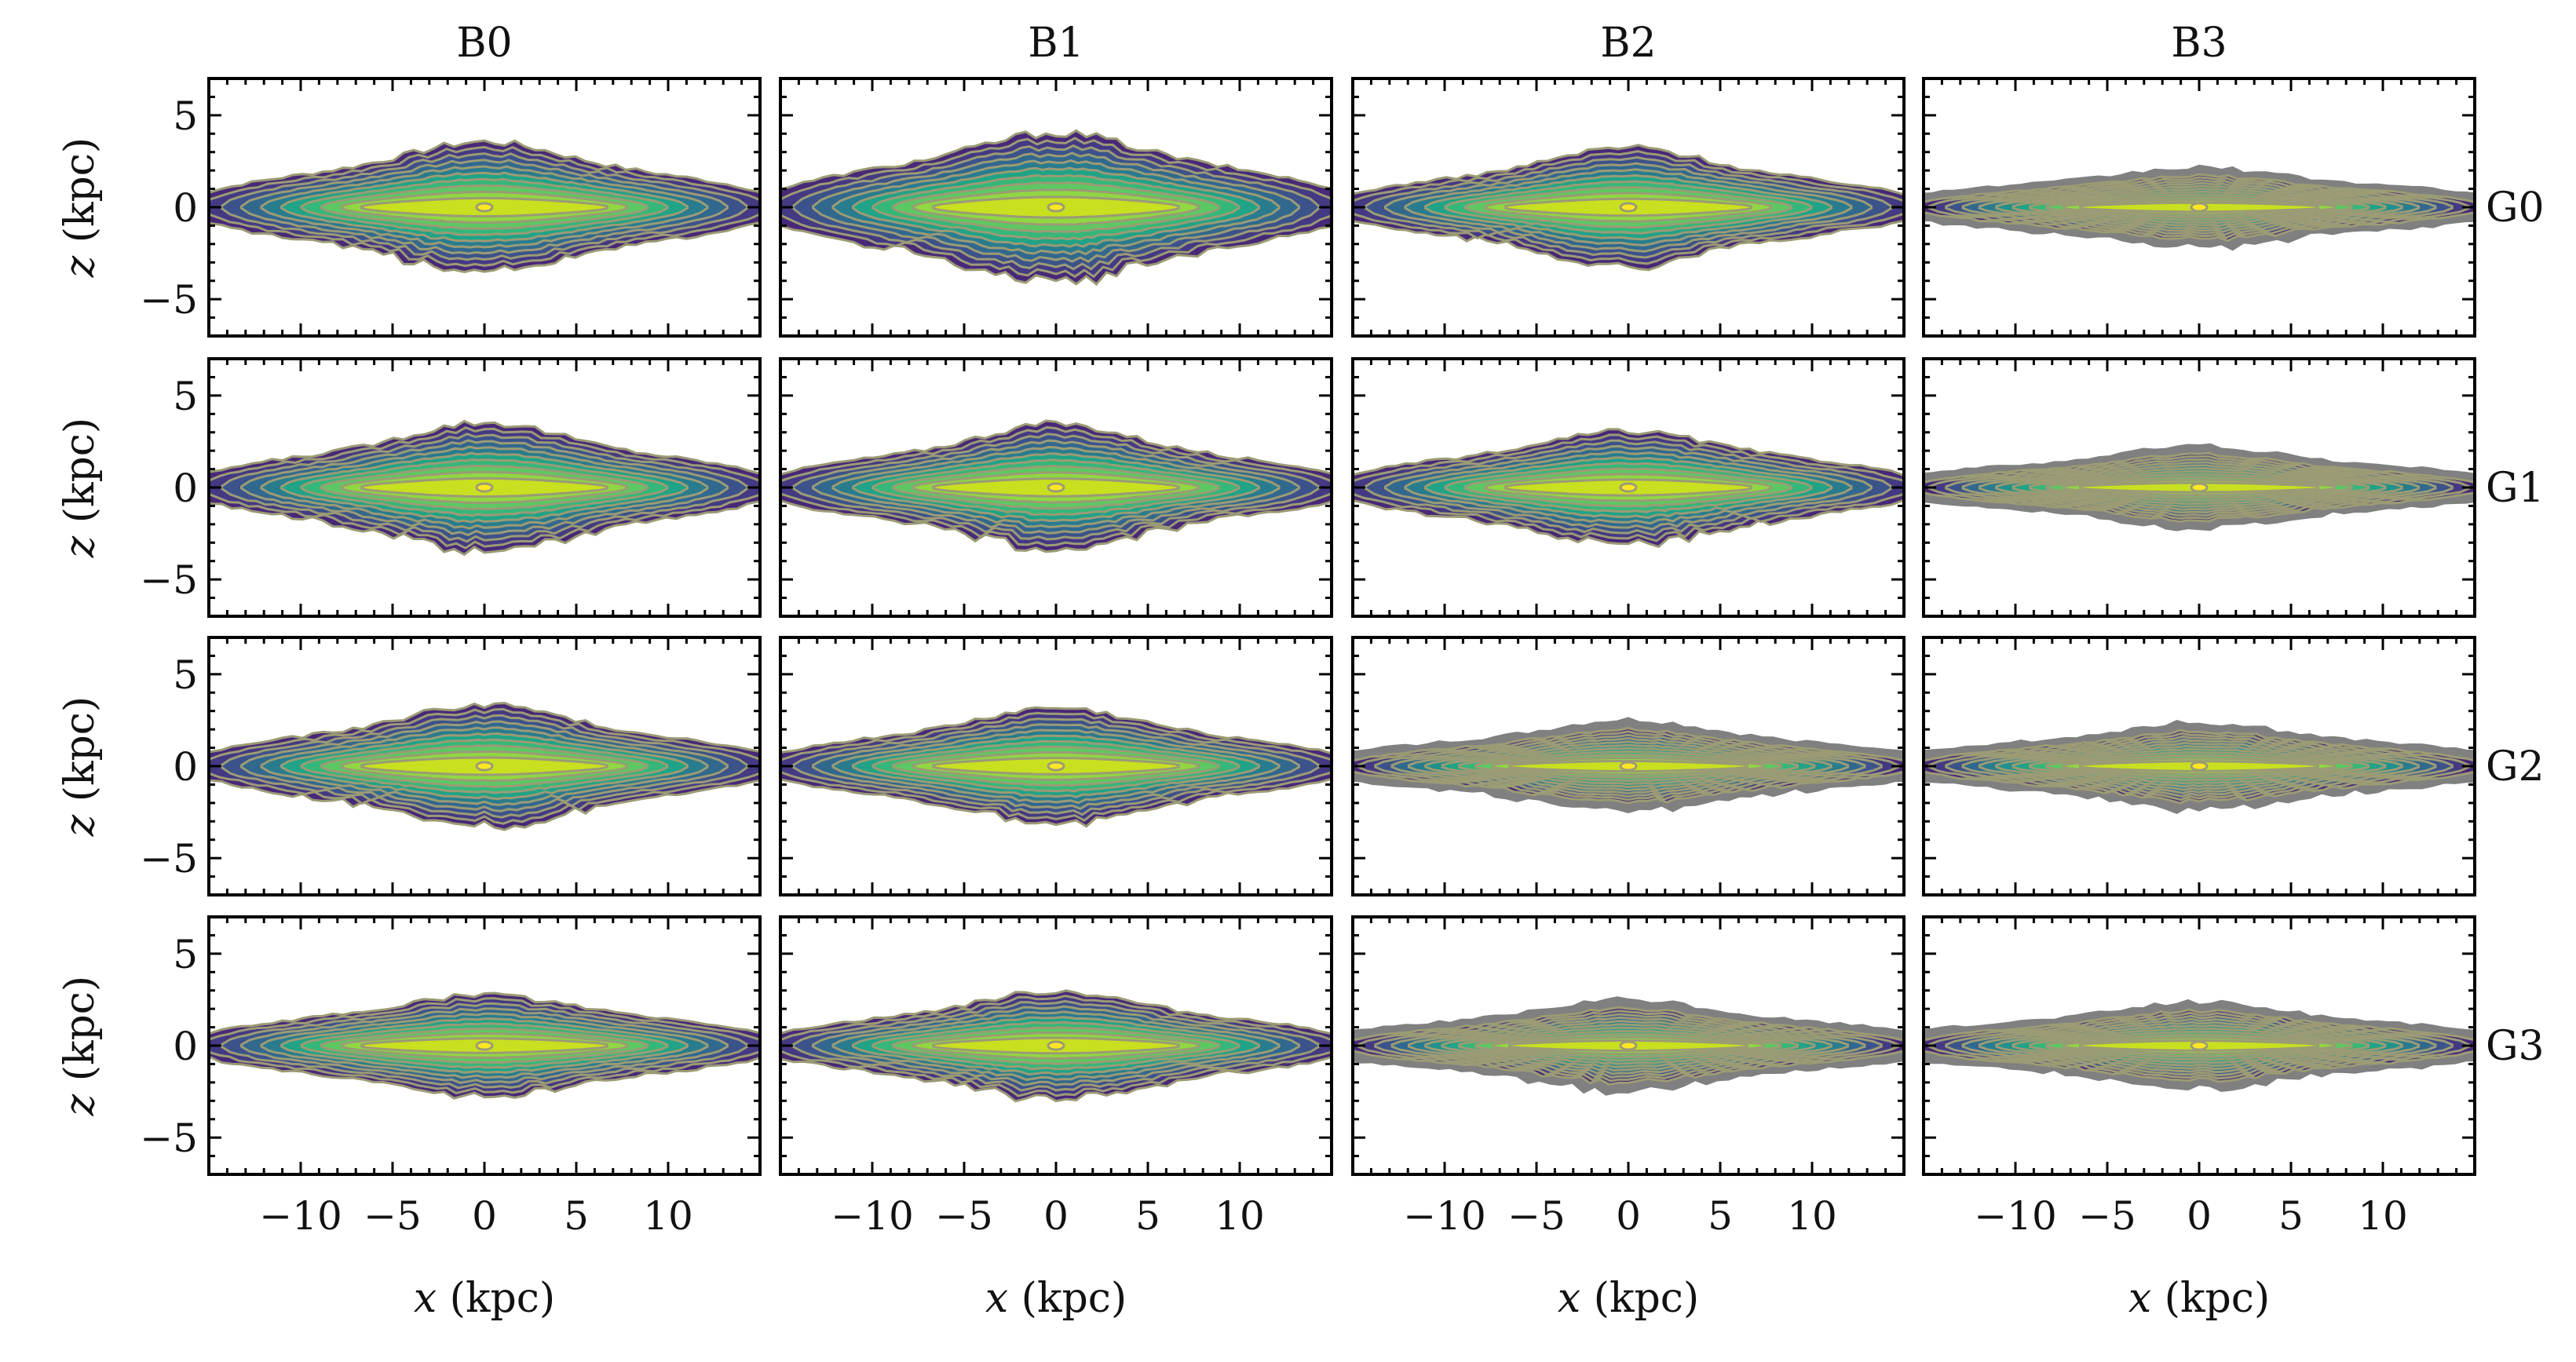 The image size is (2576, 1362). Describe the element at coordinates (1055, 43) in the screenshot. I see `column-title: B1` at that location.